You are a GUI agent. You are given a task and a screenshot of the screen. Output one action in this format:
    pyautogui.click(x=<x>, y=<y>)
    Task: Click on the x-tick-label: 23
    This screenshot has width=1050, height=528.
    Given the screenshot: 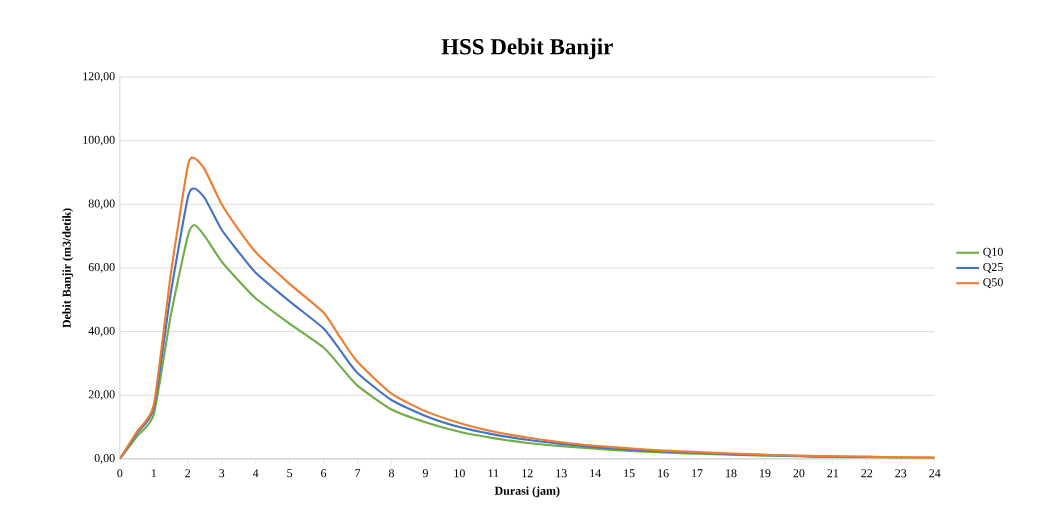 What is the action you would take?
    pyautogui.click(x=901, y=473)
    